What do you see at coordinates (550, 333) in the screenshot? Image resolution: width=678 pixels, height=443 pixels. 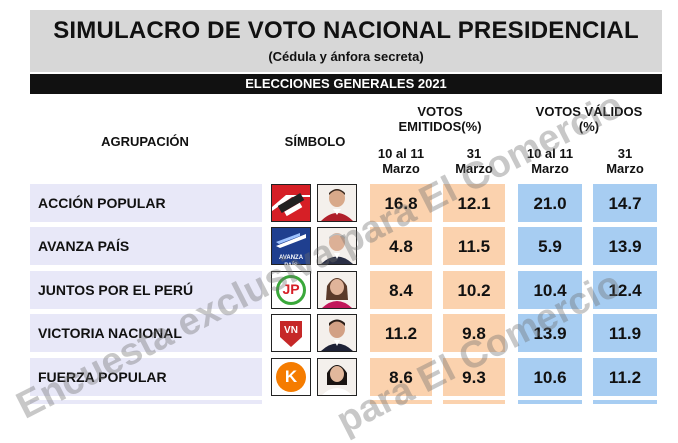 I see `votos-validos-date1-value: 13.9` at bounding box center [550, 333].